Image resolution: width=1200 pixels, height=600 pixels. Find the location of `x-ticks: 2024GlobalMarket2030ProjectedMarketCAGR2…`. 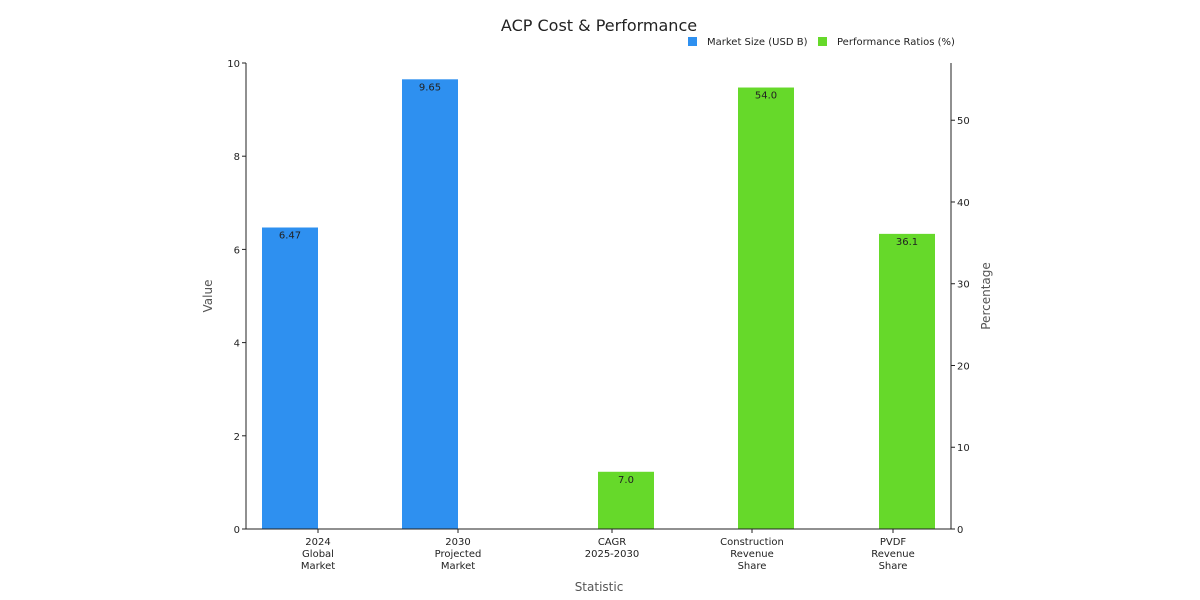

x-ticks: 2024GlobalMarket2030ProjectedMarketCAGR2… is located at coordinates (608, 550).